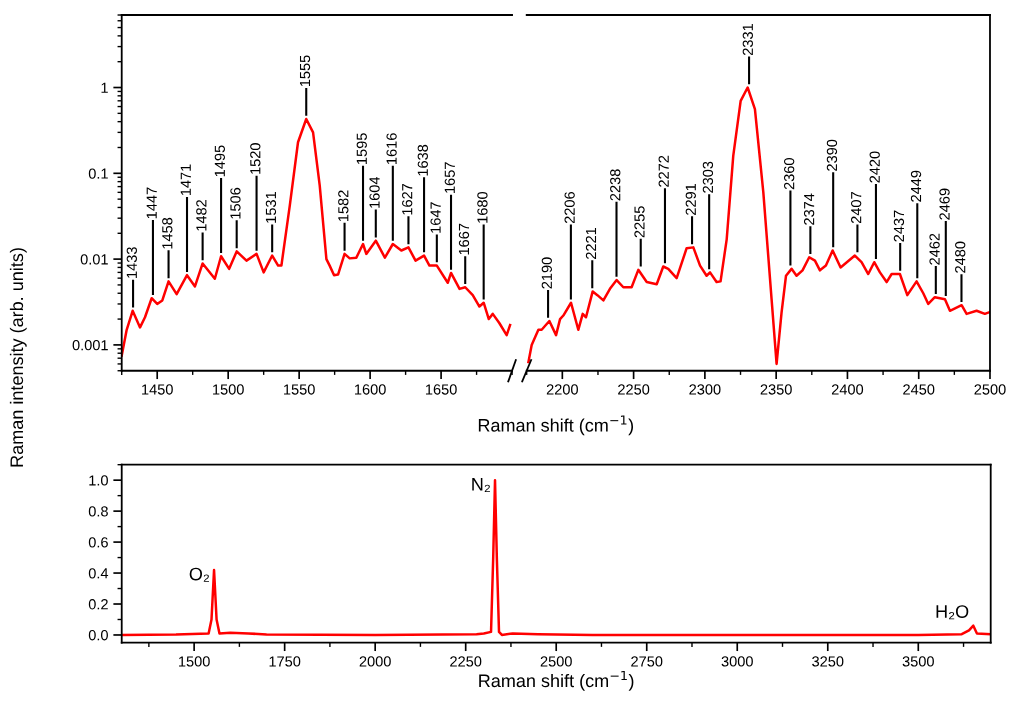 This screenshot has width=1016, height=715. I want to click on x-tick-label: 2200, so click(562, 389).